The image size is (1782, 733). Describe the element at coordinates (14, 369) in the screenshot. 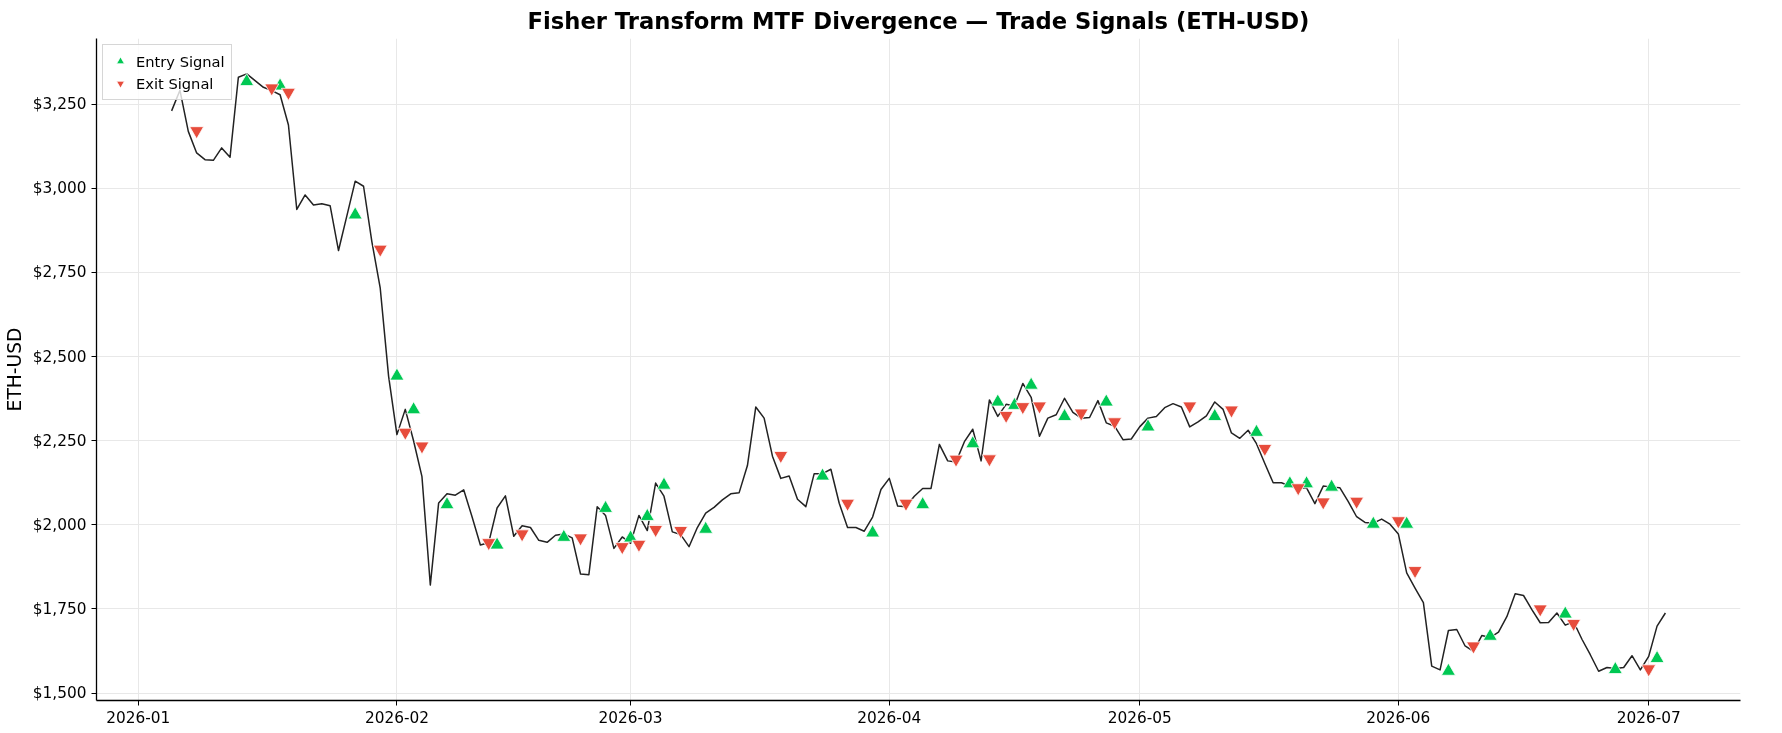

I see `y-axis-title: ETH-USD` at that location.